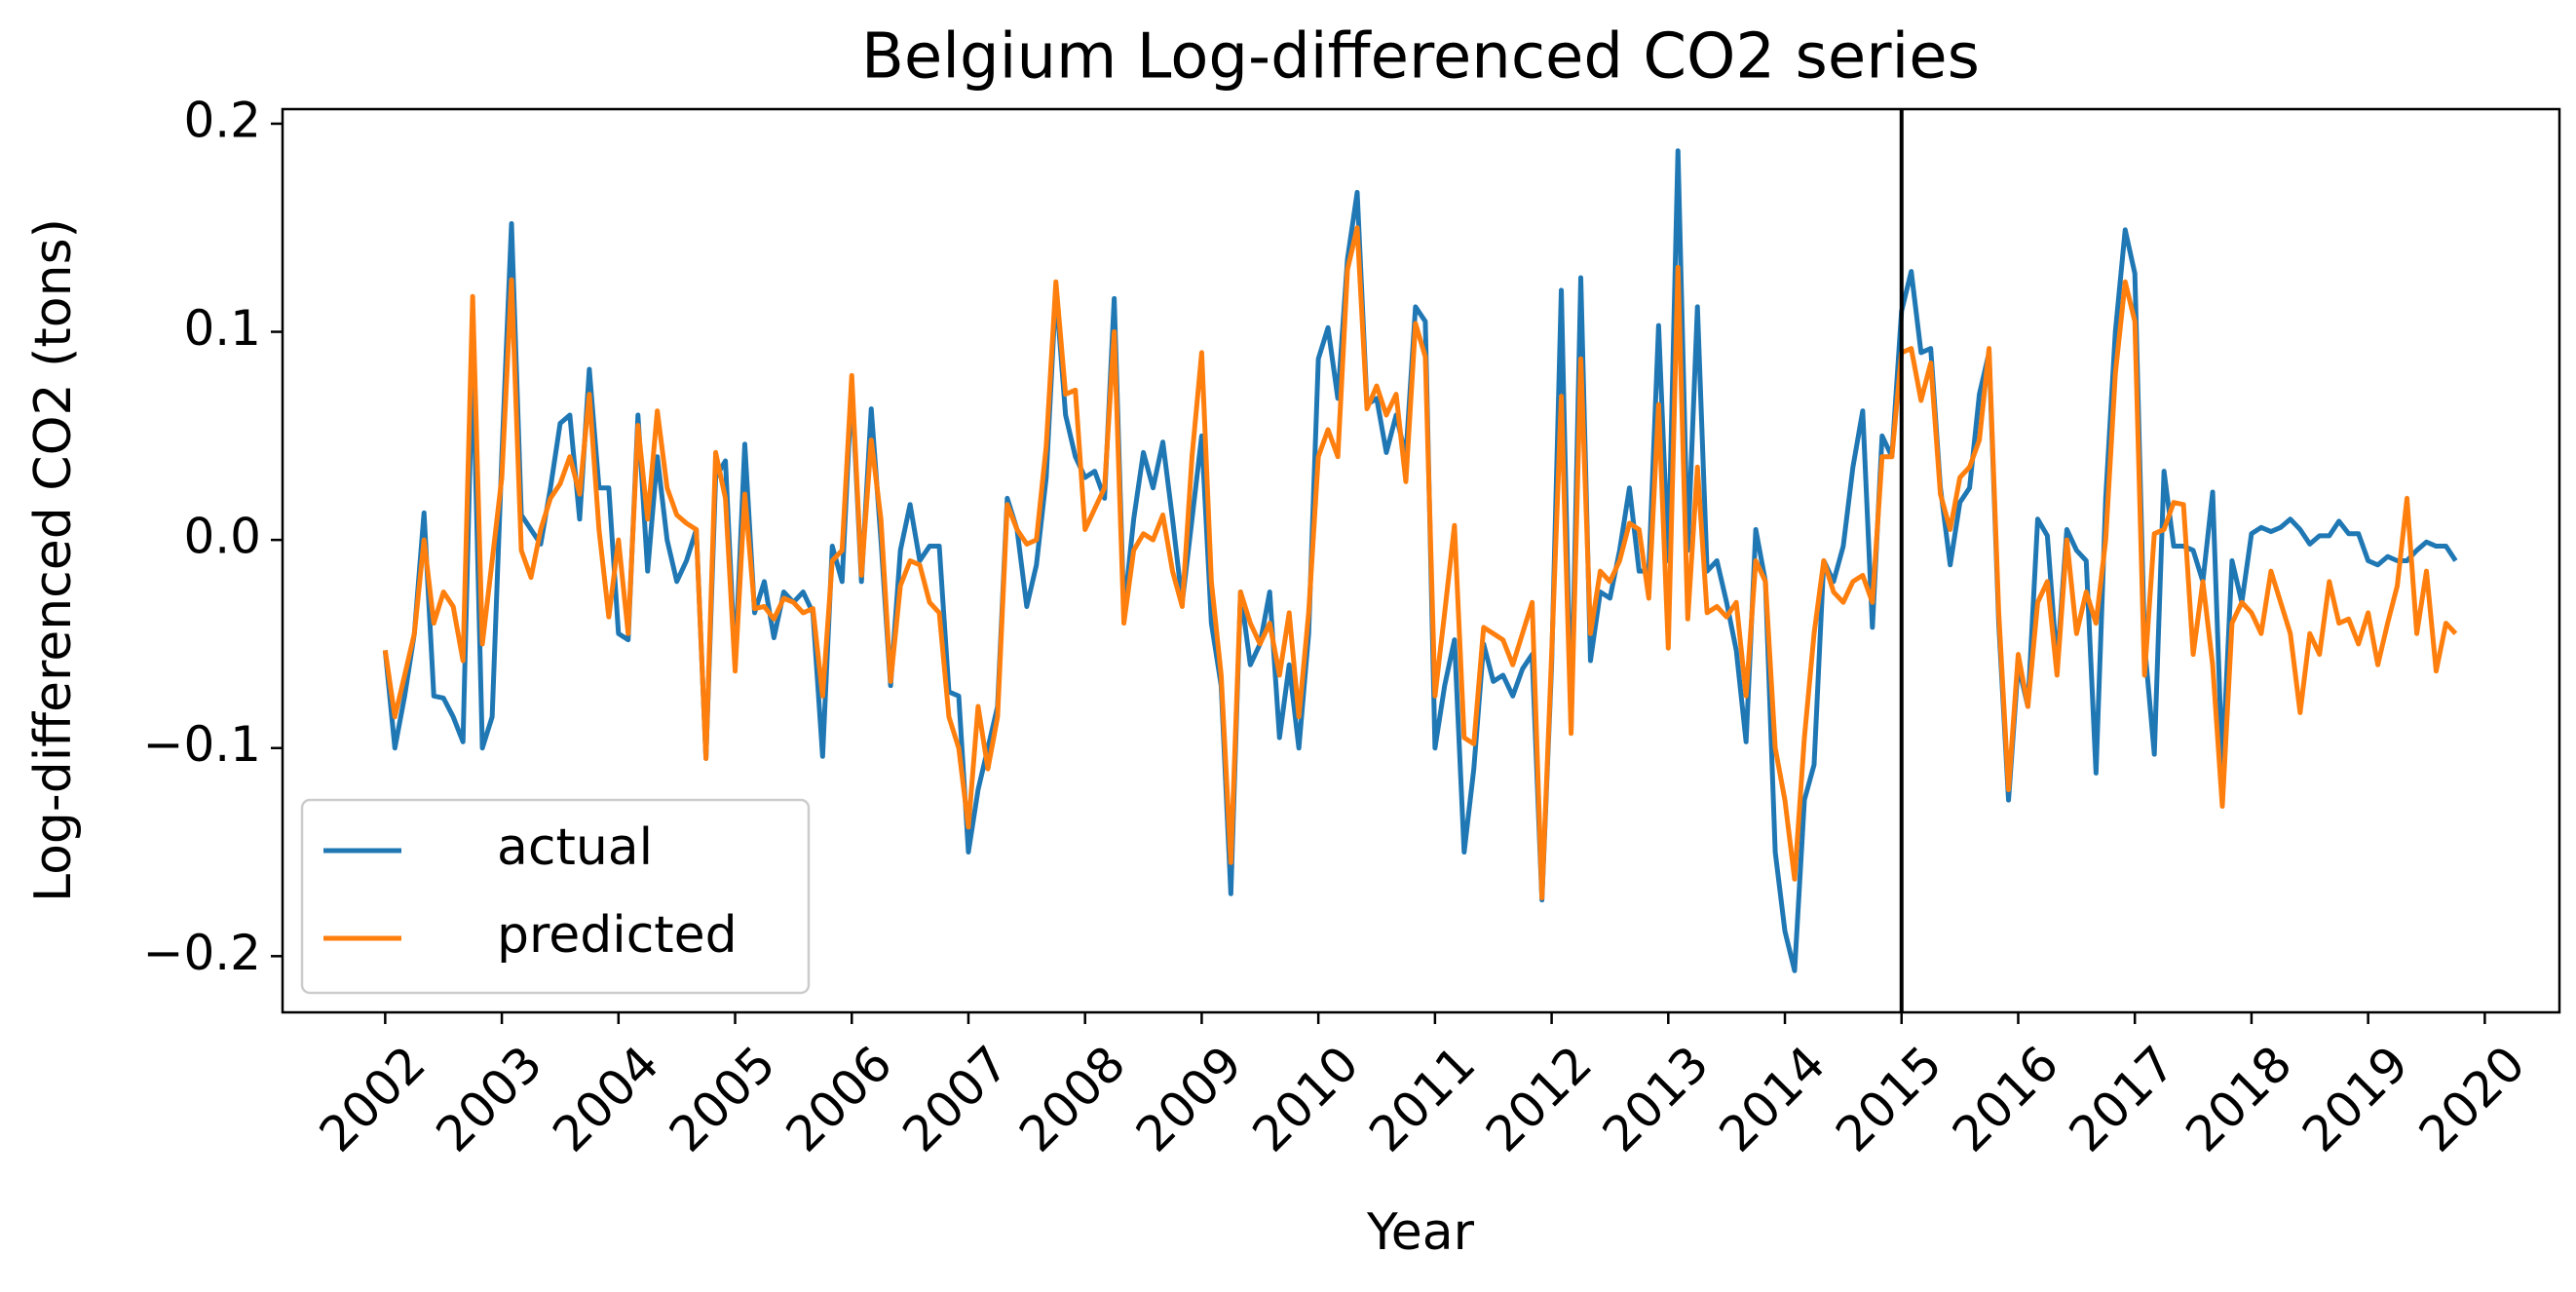 Image resolution: width=2576 pixels, height=1292 pixels. I want to click on y-tick-label: 0.0, so click(222, 537).